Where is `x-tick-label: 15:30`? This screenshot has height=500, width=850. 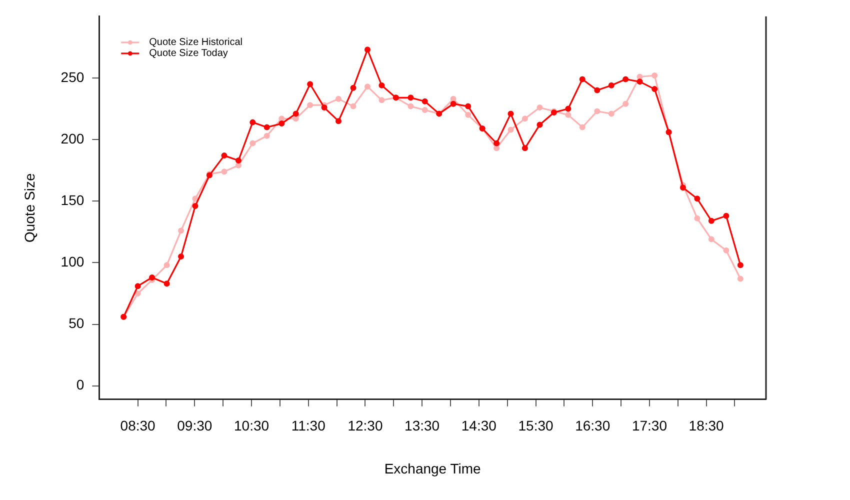 x-tick-label: 15:30 is located at coordinates (536, 426).